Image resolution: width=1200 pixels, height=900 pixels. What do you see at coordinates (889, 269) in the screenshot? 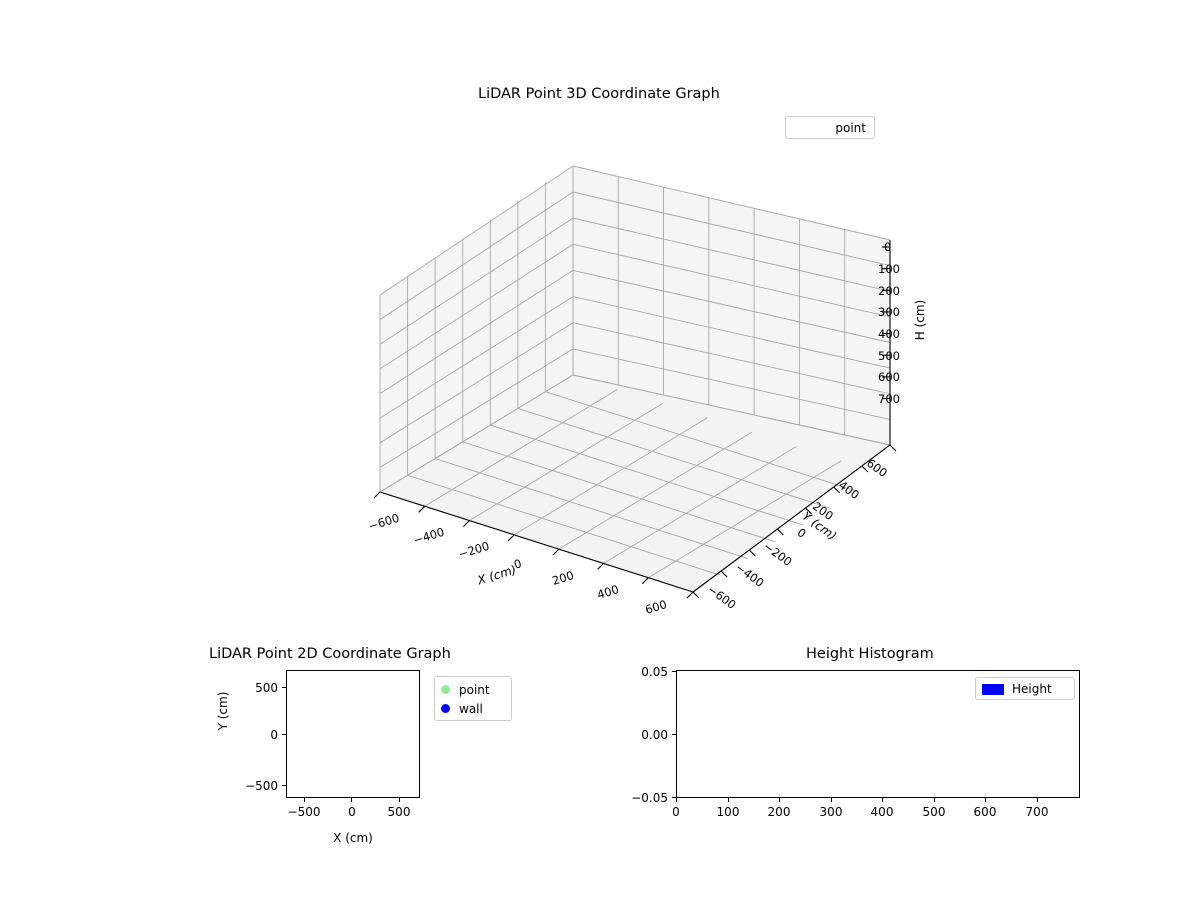
I see `plot3d-ztick-1: 100` at bounding box center [889, 269].